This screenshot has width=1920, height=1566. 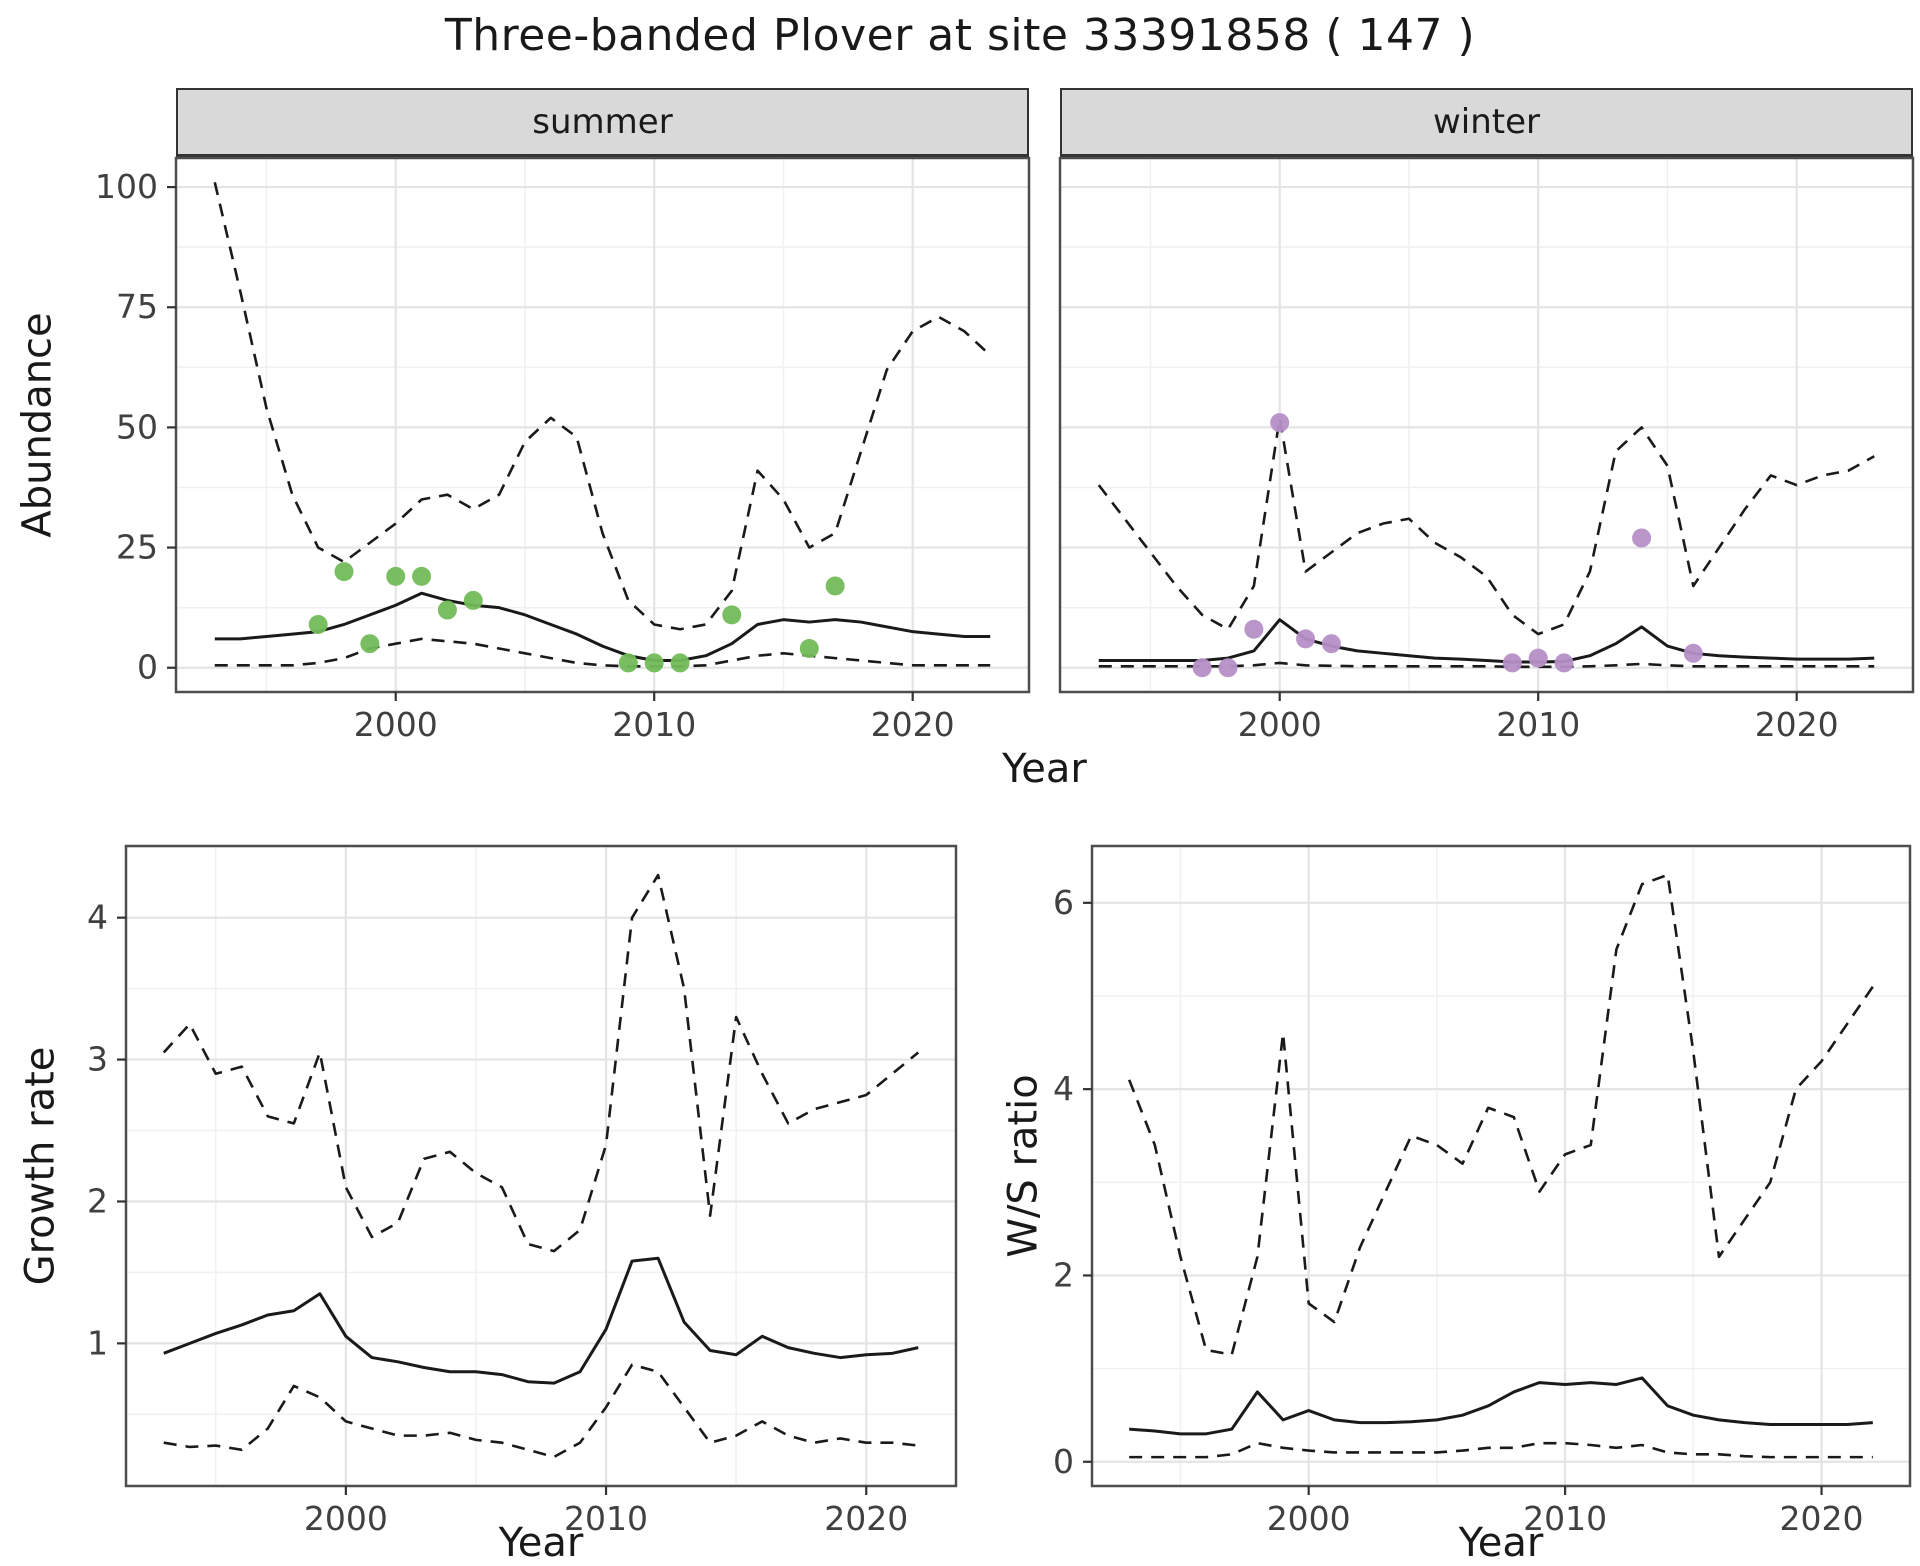 What do you see at coordinates (137, 426) in the screenshot?
I see `svg-text: 50` at bounding box center [137, 426].